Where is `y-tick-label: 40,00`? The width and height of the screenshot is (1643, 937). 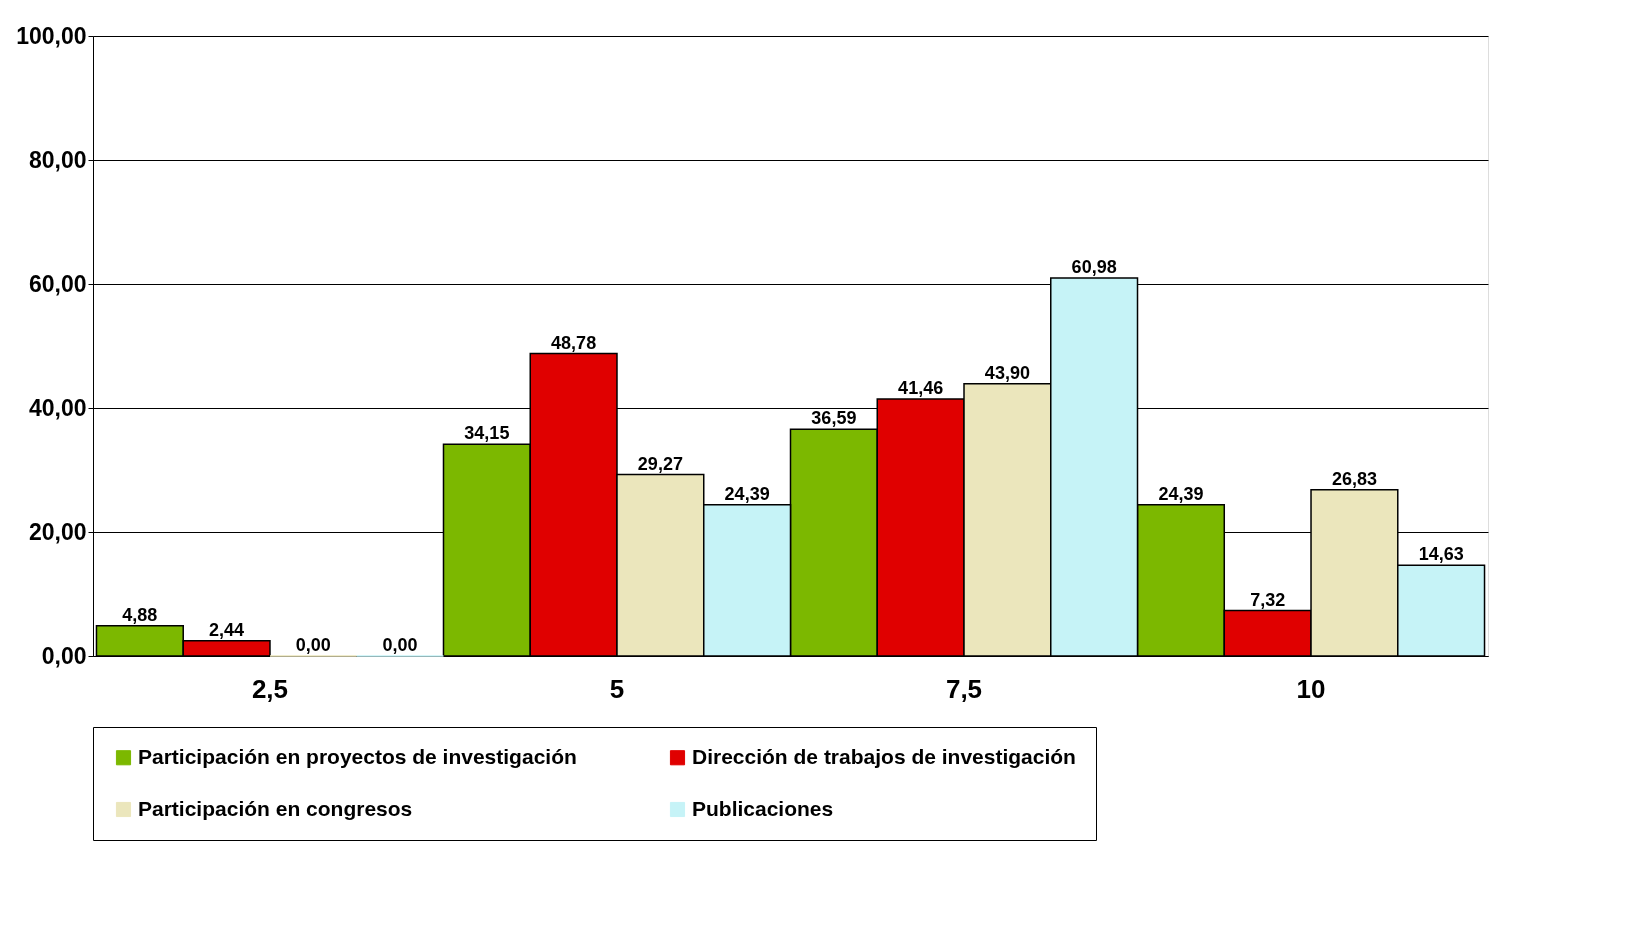 y-tick-label: 40,00 is located at coordinates (57, 407).